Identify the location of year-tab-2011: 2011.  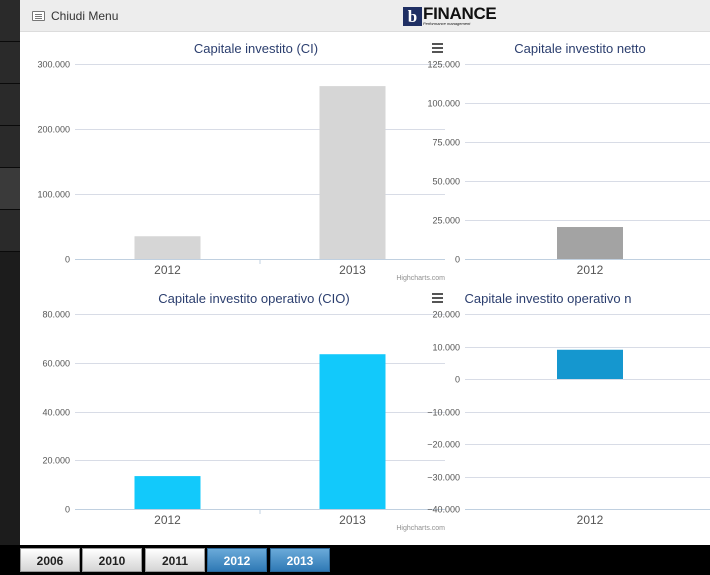
(175, 560).